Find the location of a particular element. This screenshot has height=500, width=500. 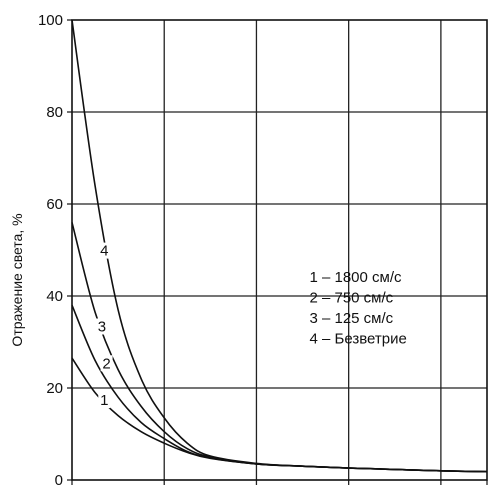

series-3-label-bg is located at coordinates (101, 326).